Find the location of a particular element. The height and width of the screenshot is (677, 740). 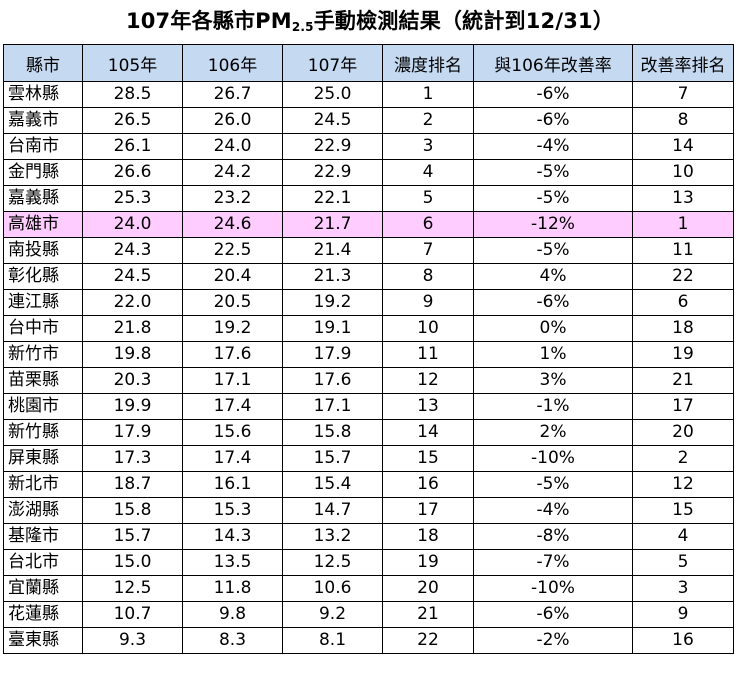

cell-107: 9.2 is located at coordinates (332, 614).